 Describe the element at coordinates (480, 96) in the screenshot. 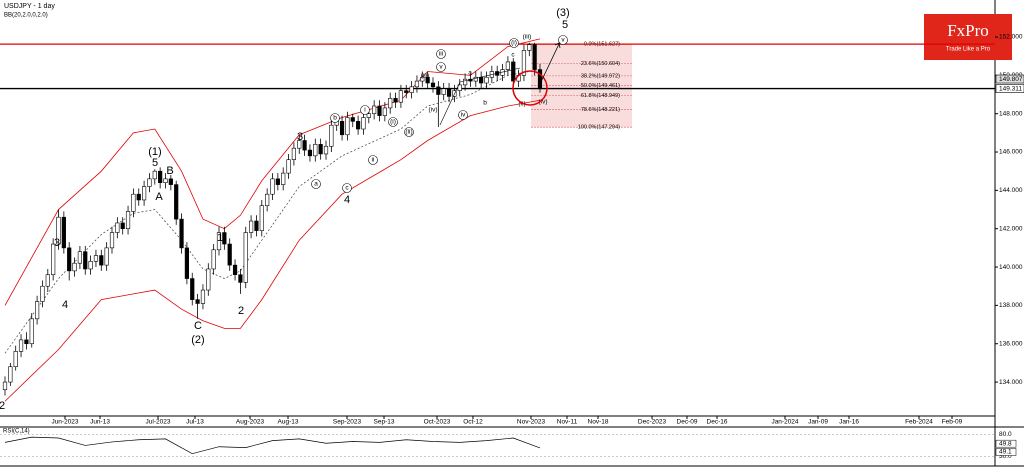

I see `wedge` at that location.